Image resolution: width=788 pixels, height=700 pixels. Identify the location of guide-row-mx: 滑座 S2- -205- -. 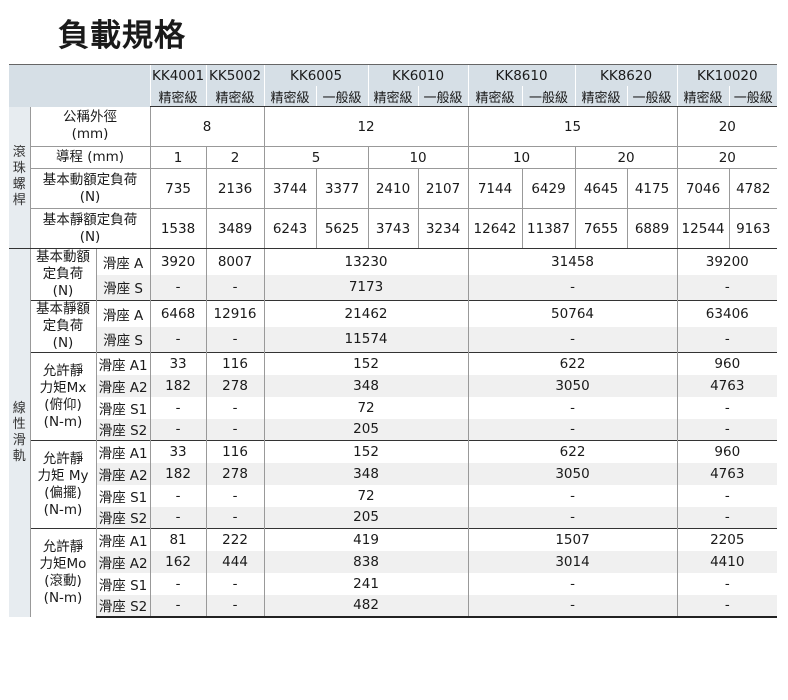
(393, 429).